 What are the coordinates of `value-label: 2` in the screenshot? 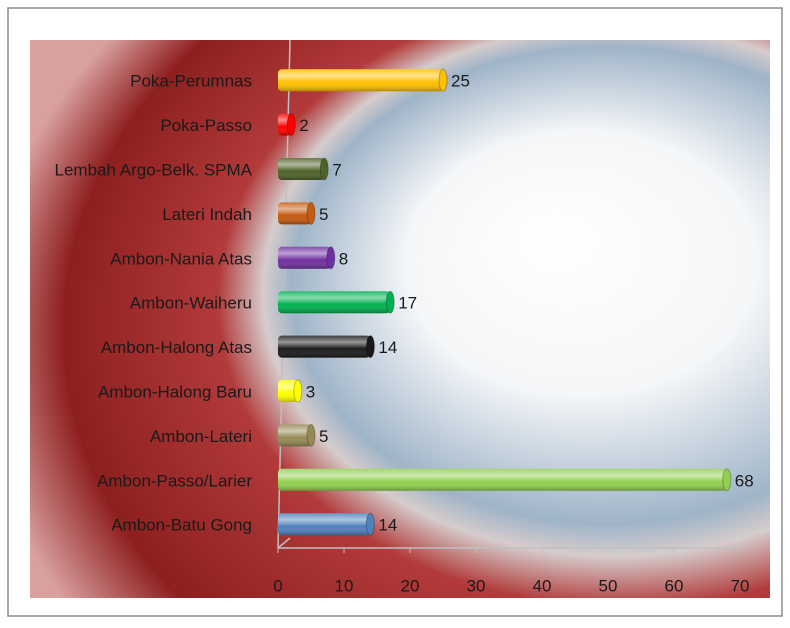 It's located at (303, 125).